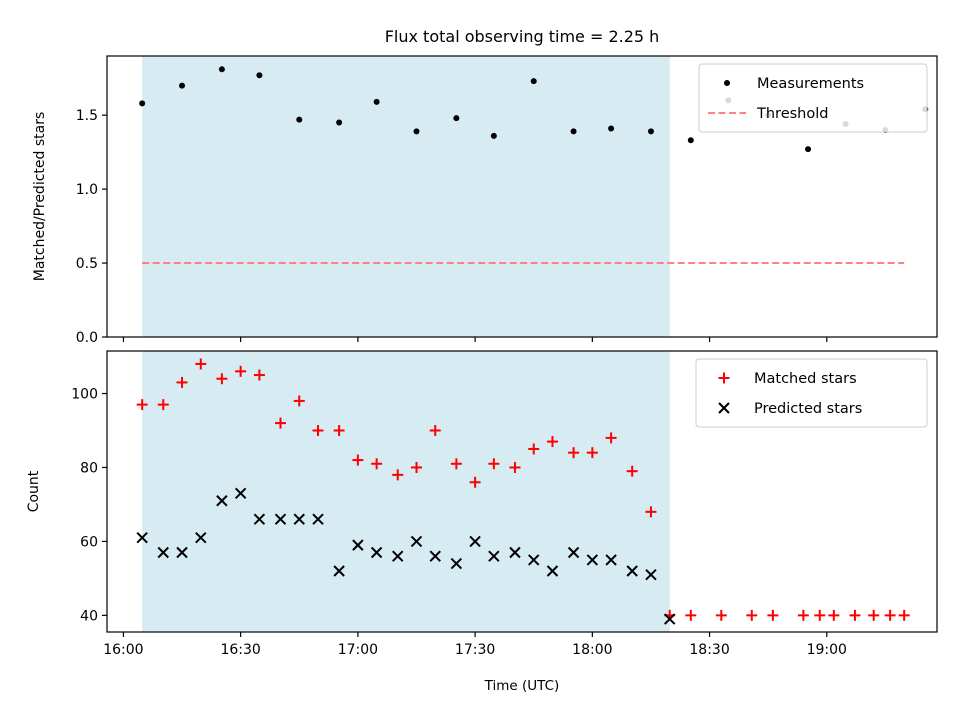 This screenshot has width=960, height=720. What do you see at coordinates (827, 650) in the screenshot?
I see `x-tick-label: 19:00` at bounding box center [827, 650].